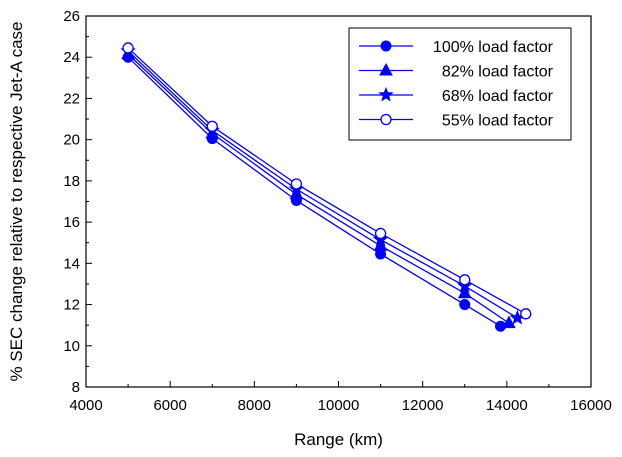 The height and width of the screenshot is (457, 622). What do you see at coordinates (71, 222) in the screenshot?
I see `y-tick-label: 16` at bounding box center [71, 222].